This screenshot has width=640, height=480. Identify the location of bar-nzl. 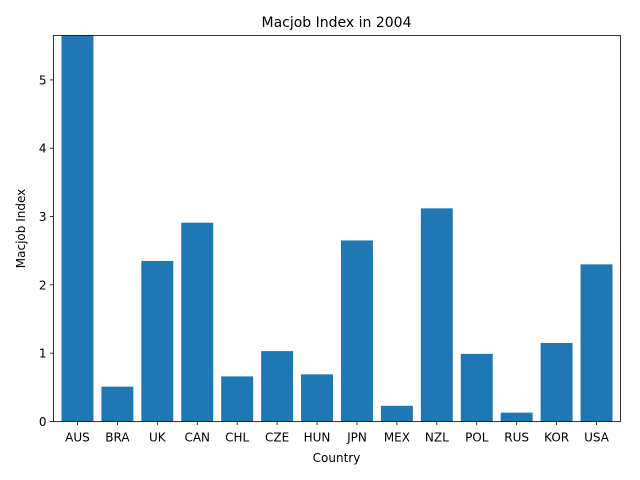
(436, 315).